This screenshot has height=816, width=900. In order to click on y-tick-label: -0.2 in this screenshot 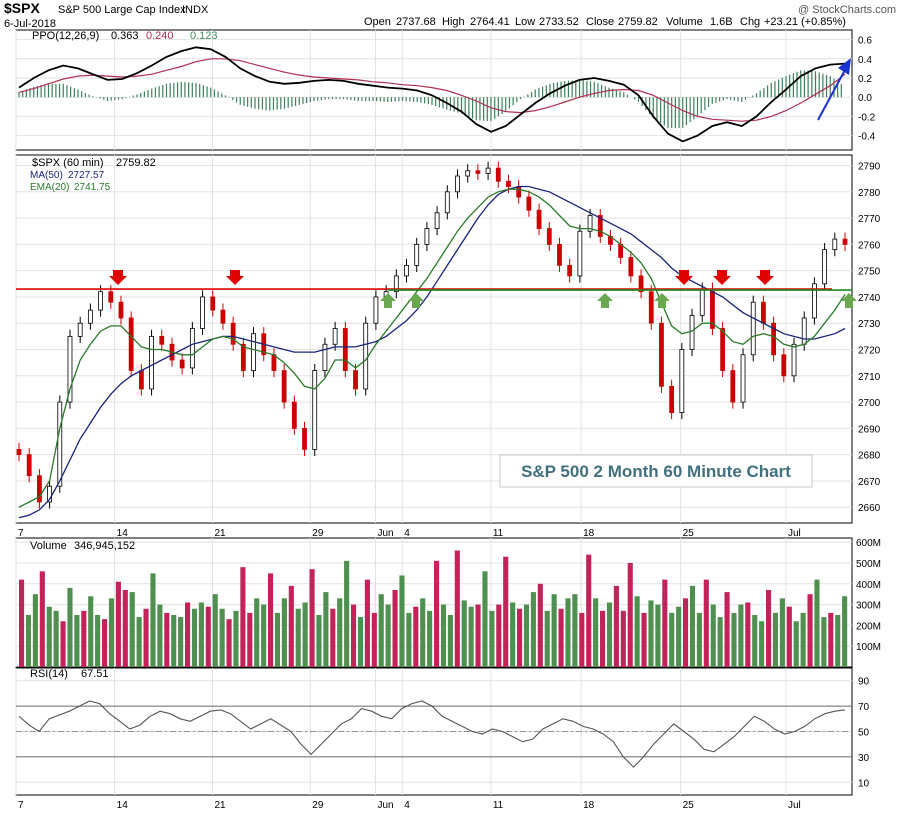, I will do `click(867, 117)`.